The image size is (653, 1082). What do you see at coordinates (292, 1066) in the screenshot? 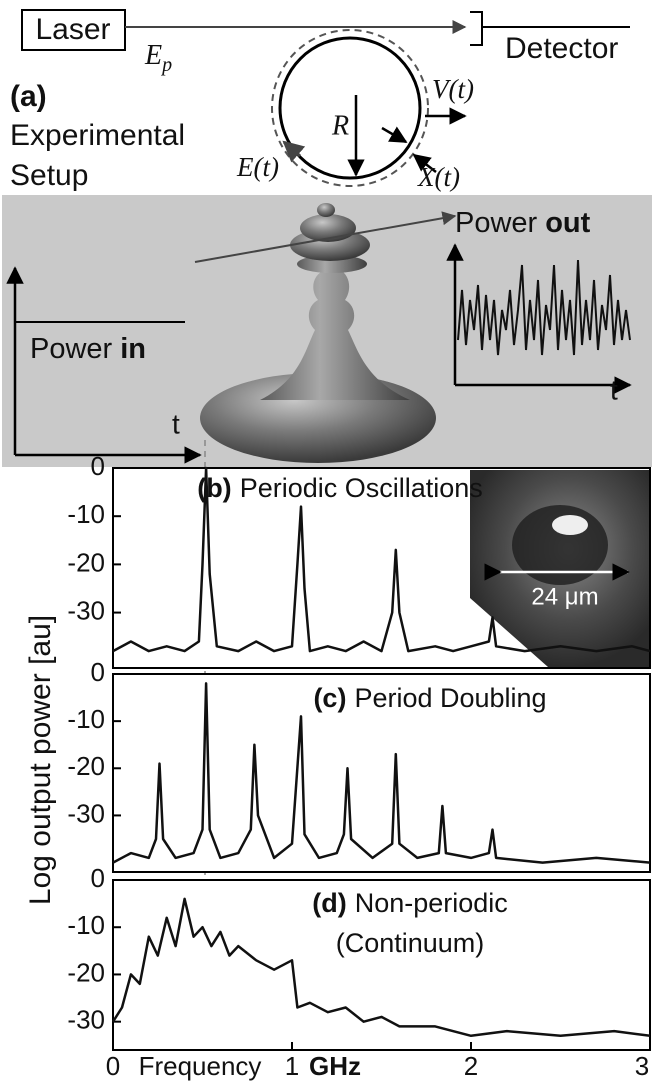
I see `x-tick-label: 1` at bounding box center [292, 1066].